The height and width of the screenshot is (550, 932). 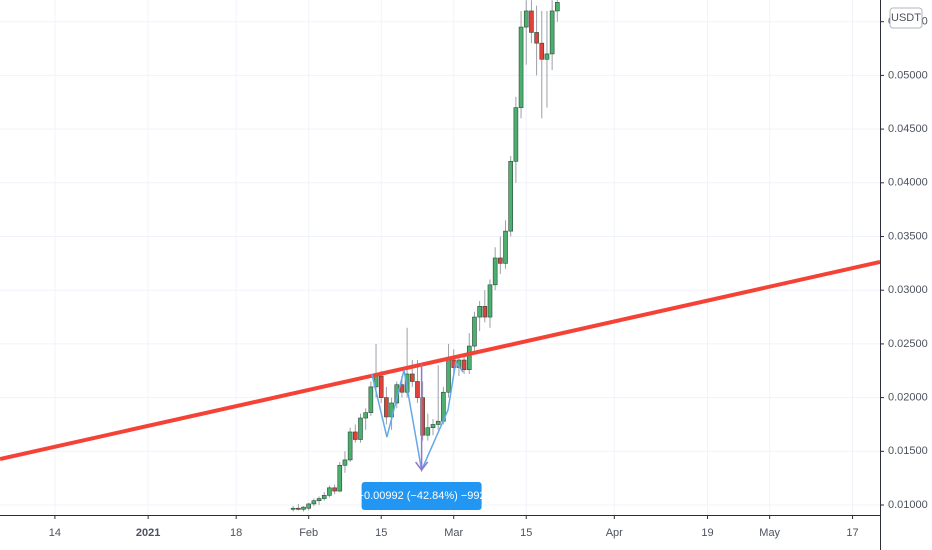 I want to click on y-tick-label: 0.01000, so click(x=908, y=505).